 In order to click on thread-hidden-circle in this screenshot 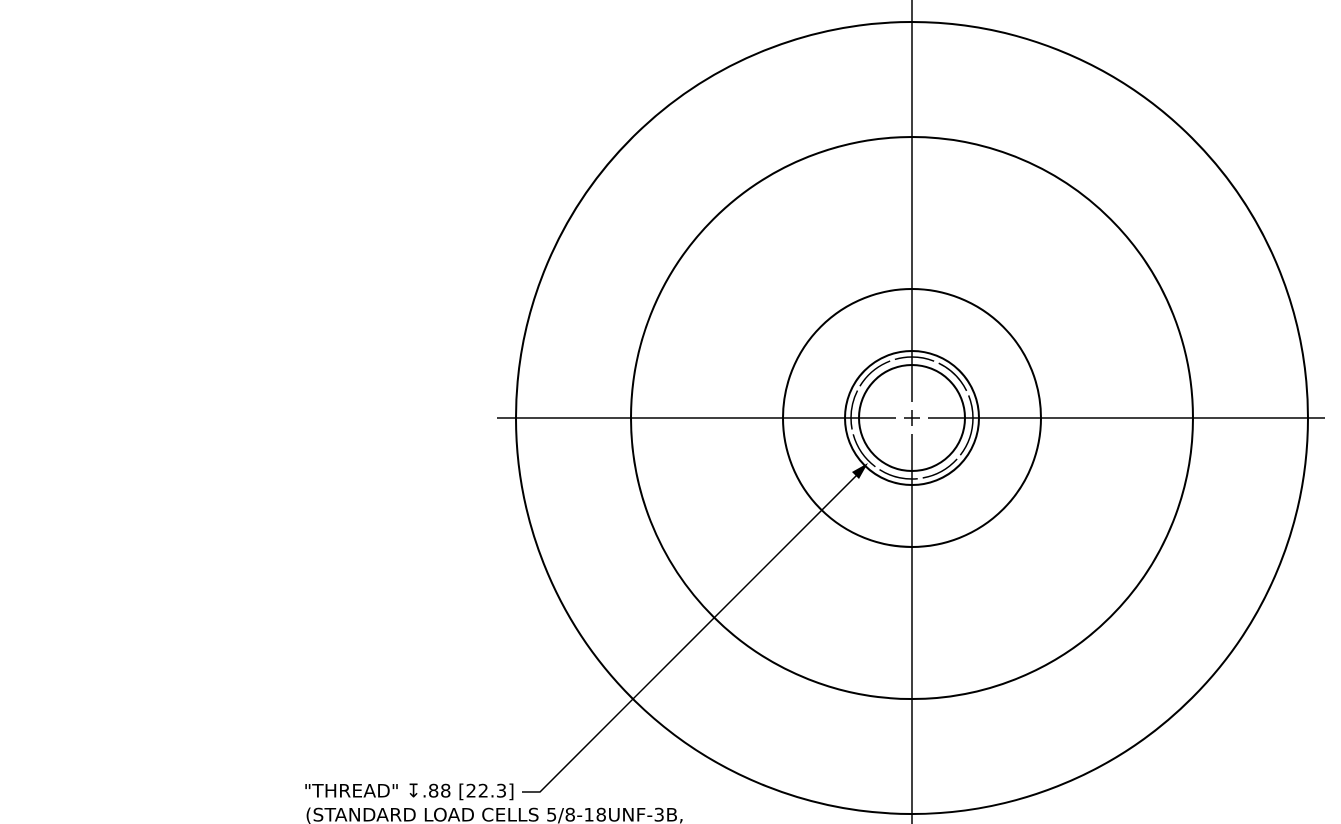, I will do `click(912, 418)`.